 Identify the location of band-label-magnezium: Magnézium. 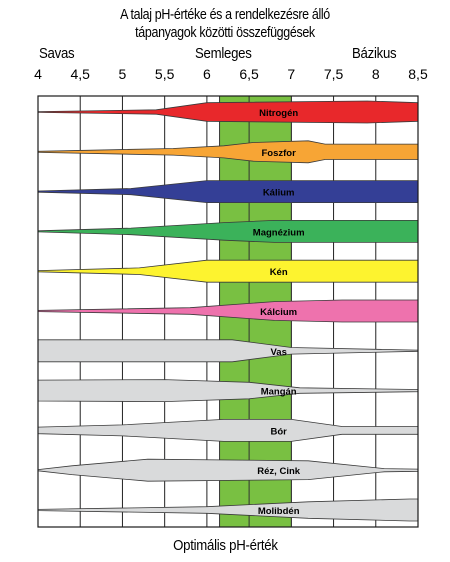
(279, 232).